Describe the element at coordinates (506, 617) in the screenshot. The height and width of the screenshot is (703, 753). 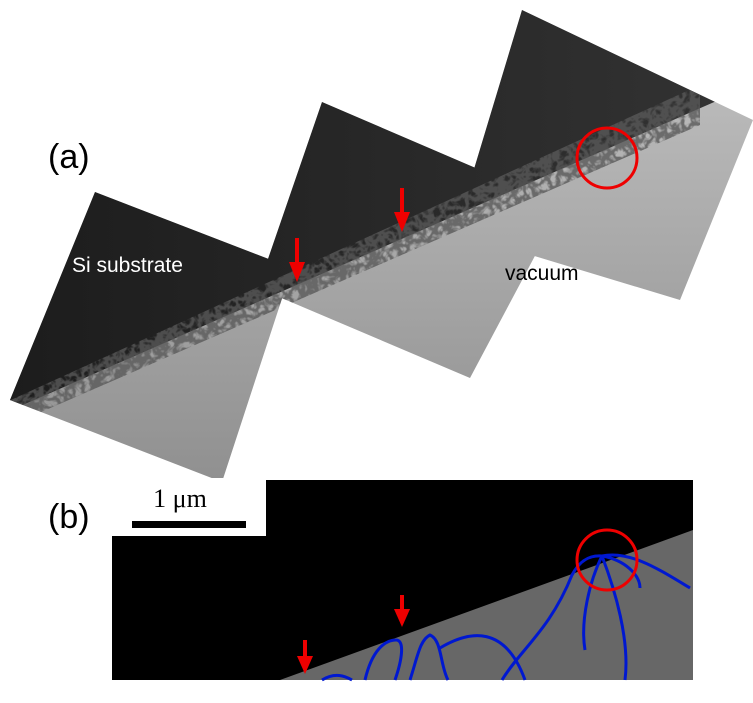
I see `field-line` at that location.